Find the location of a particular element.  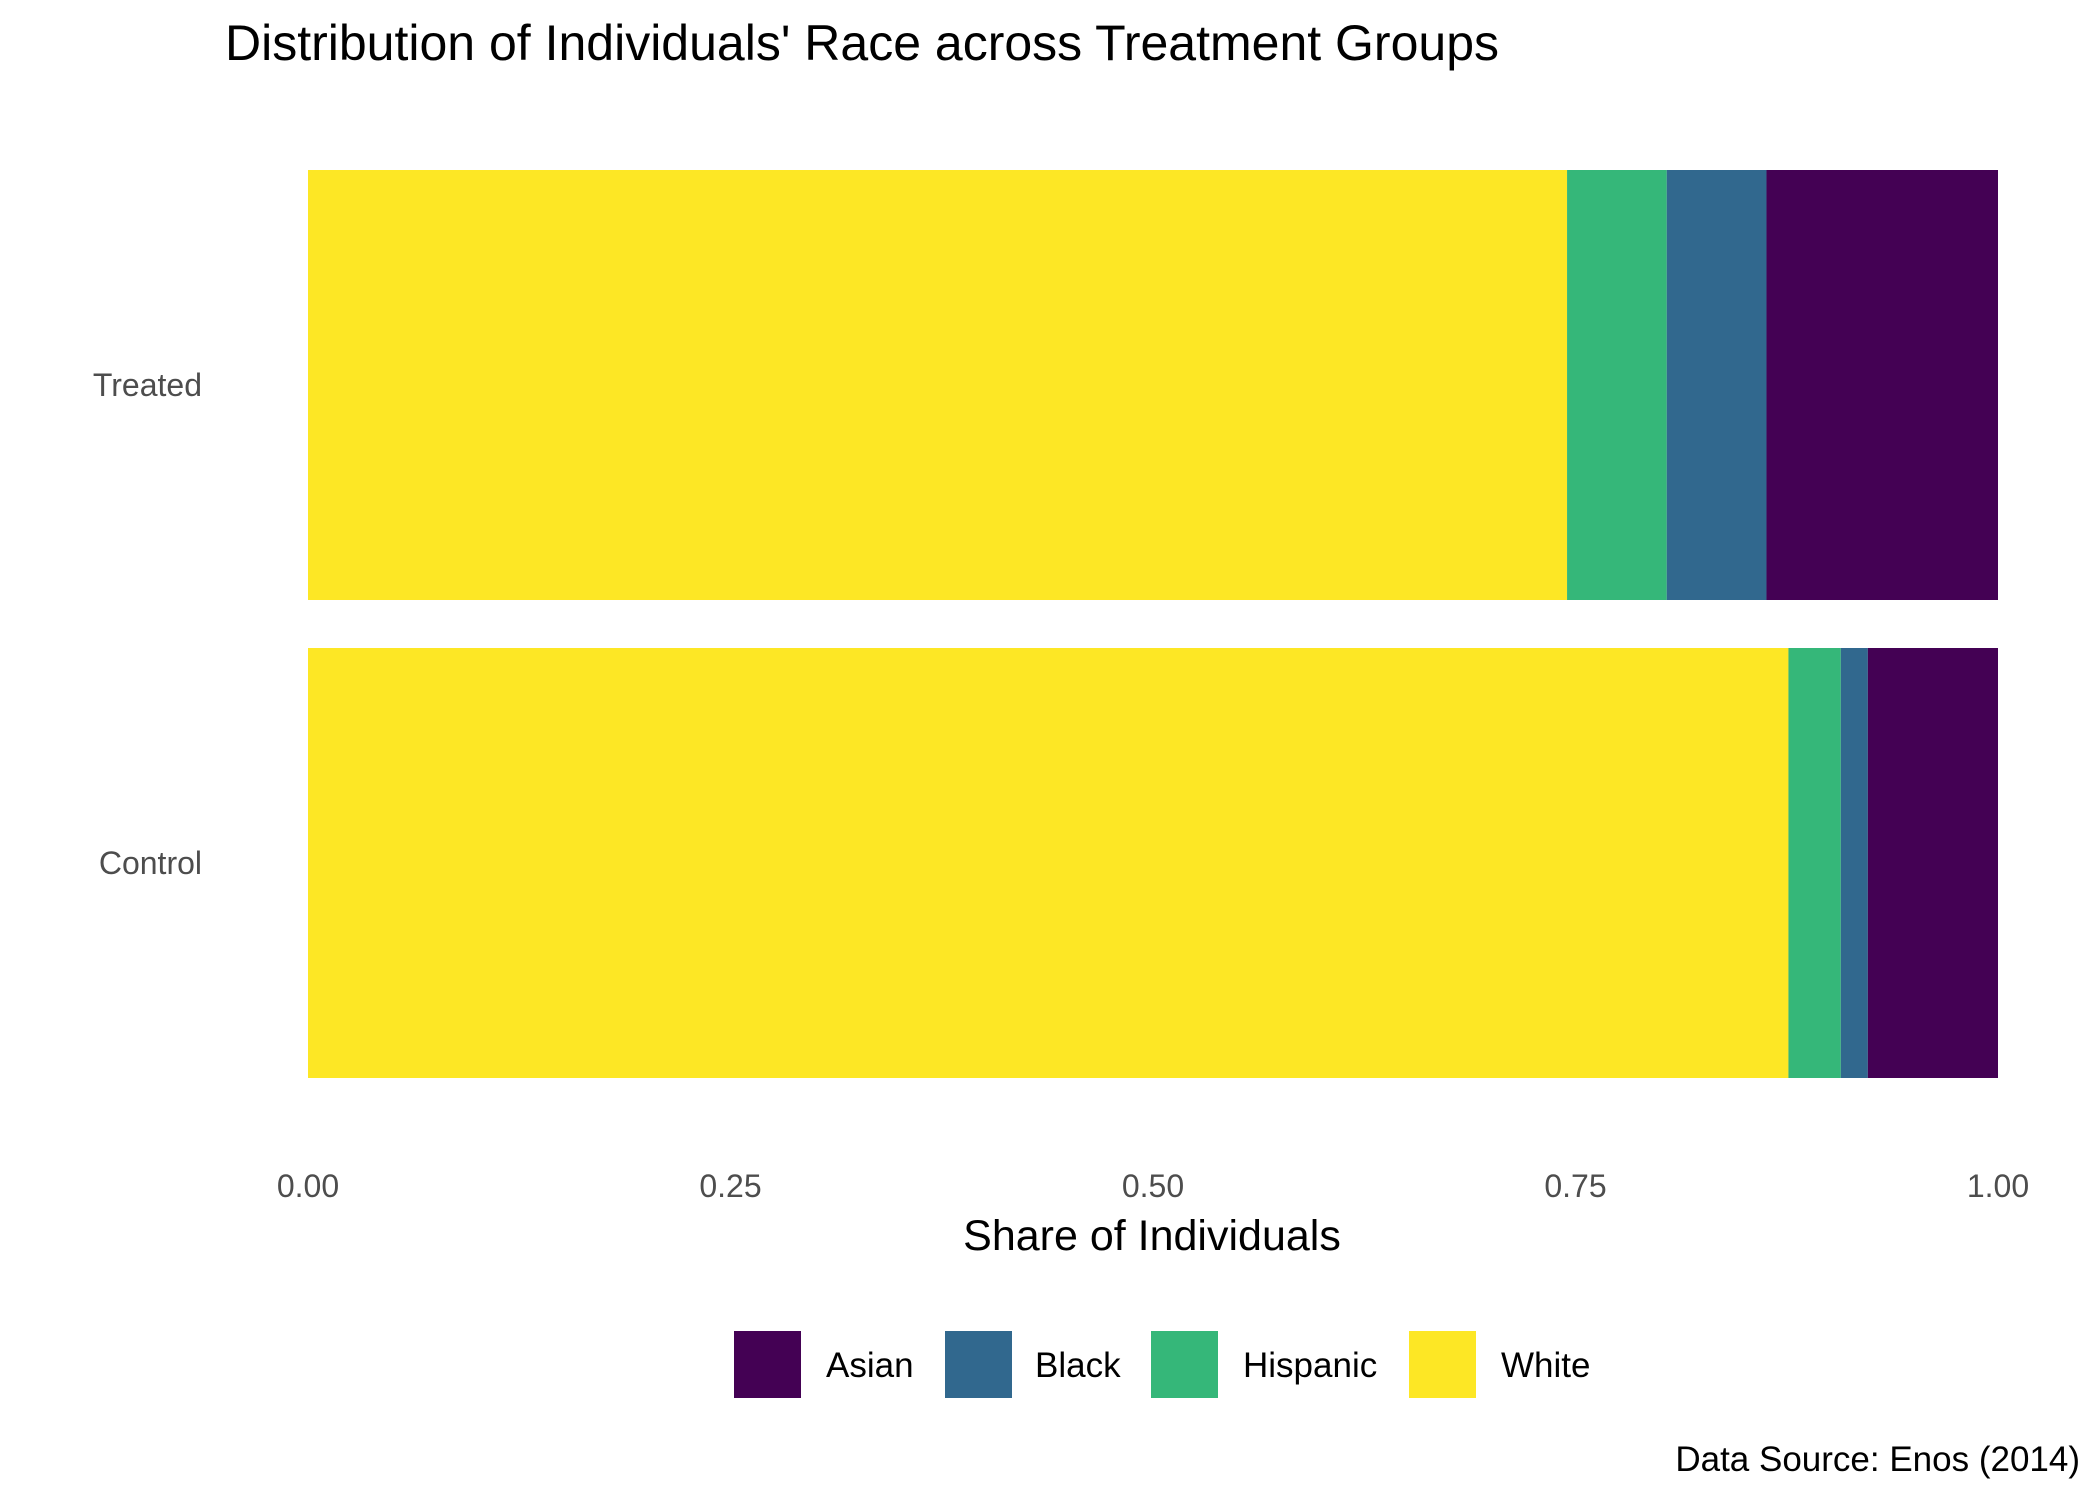

bar-control-hispanic is located at coordinates (1814, 863).